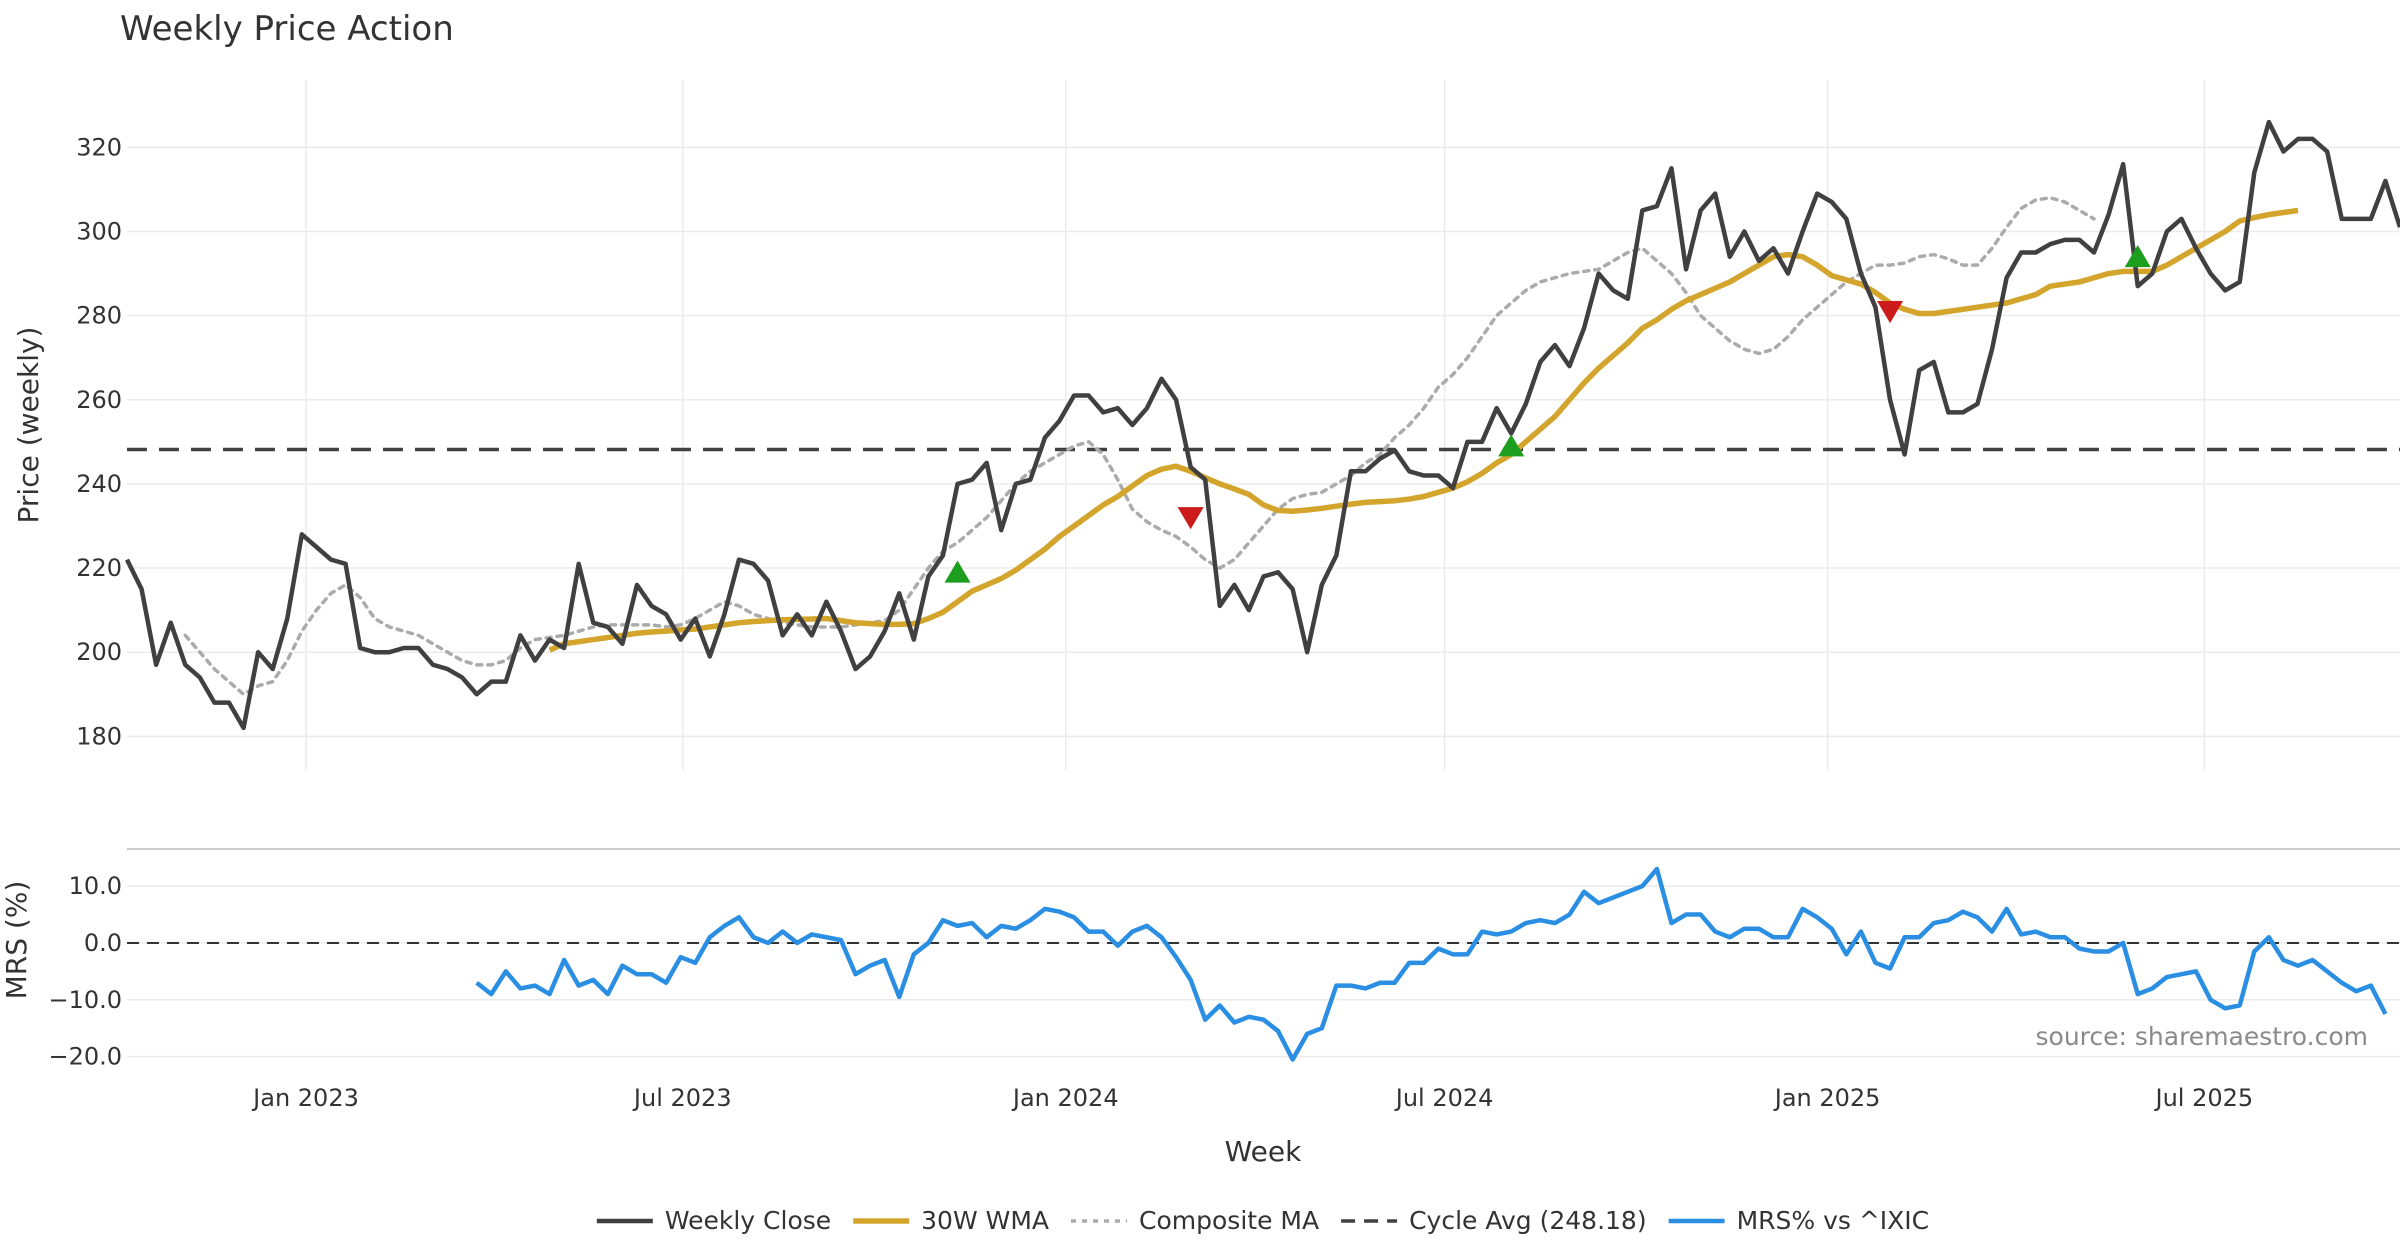  What do you see at coordinates (2204, 1098) in the screenshot?
I see `x-tick-label: Jul 2025` at bounding box center [2204, 1098].